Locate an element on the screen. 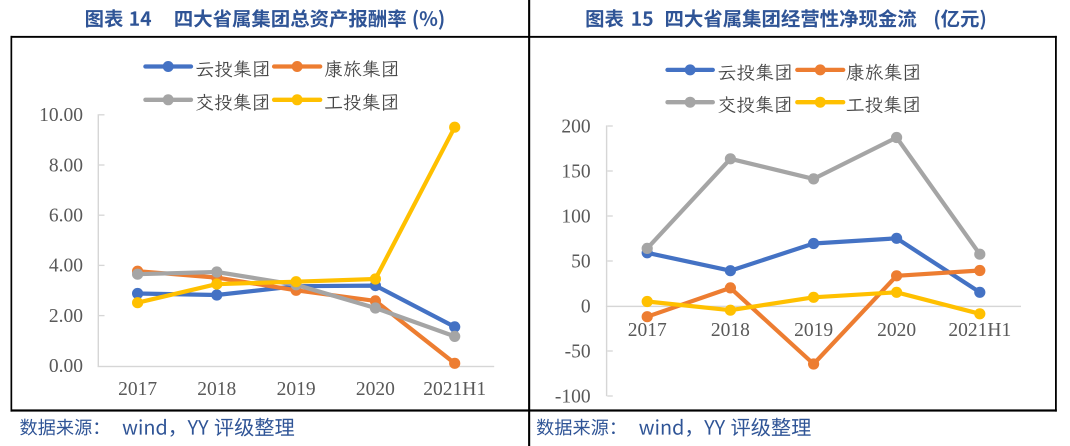 This screenshot has width=1070, height=446. svg-text: 0.00 is located at coordinates (66, 366).